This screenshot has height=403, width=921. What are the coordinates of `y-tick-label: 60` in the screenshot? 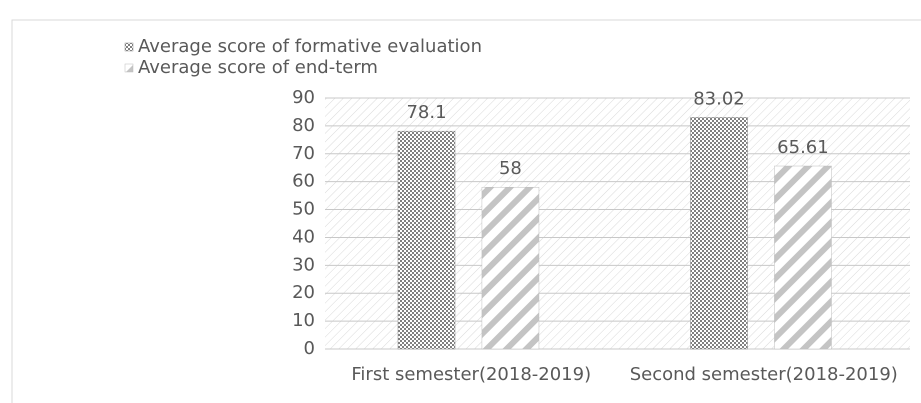 It's located at (303, 181).